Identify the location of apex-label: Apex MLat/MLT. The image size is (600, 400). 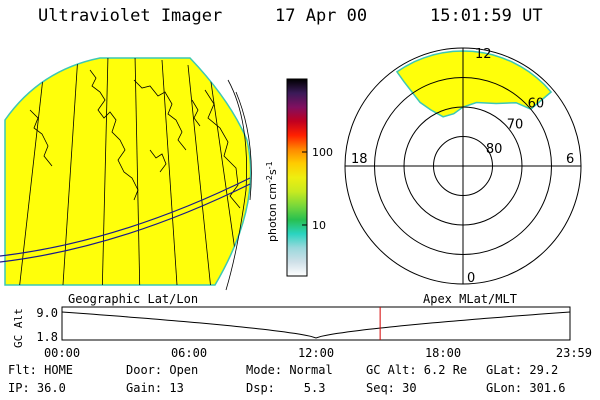
(470, 299).